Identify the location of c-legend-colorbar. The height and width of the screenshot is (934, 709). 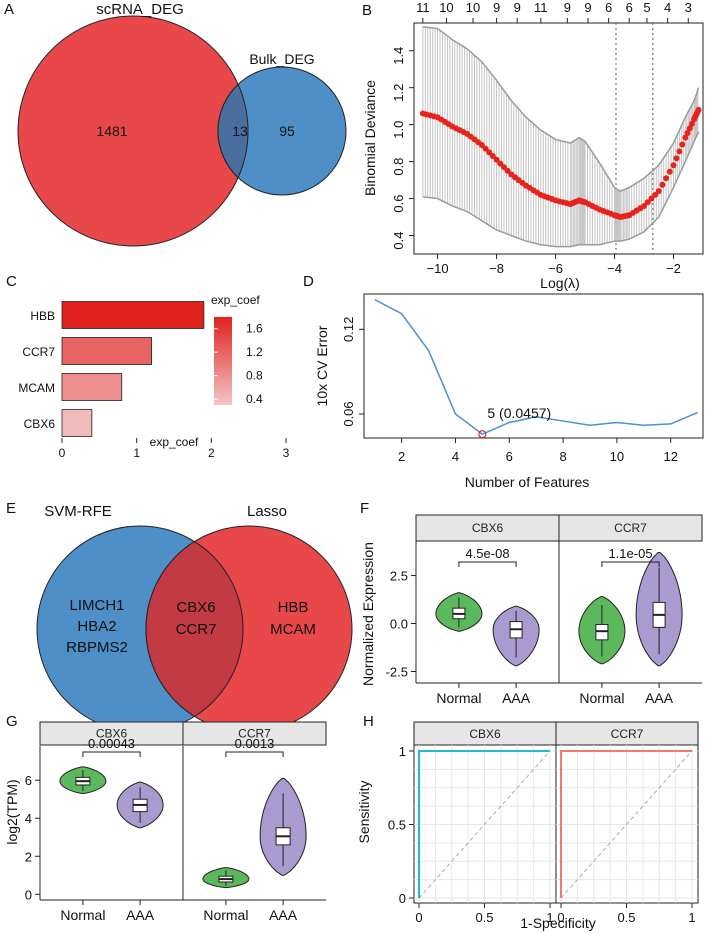
(223, 361).